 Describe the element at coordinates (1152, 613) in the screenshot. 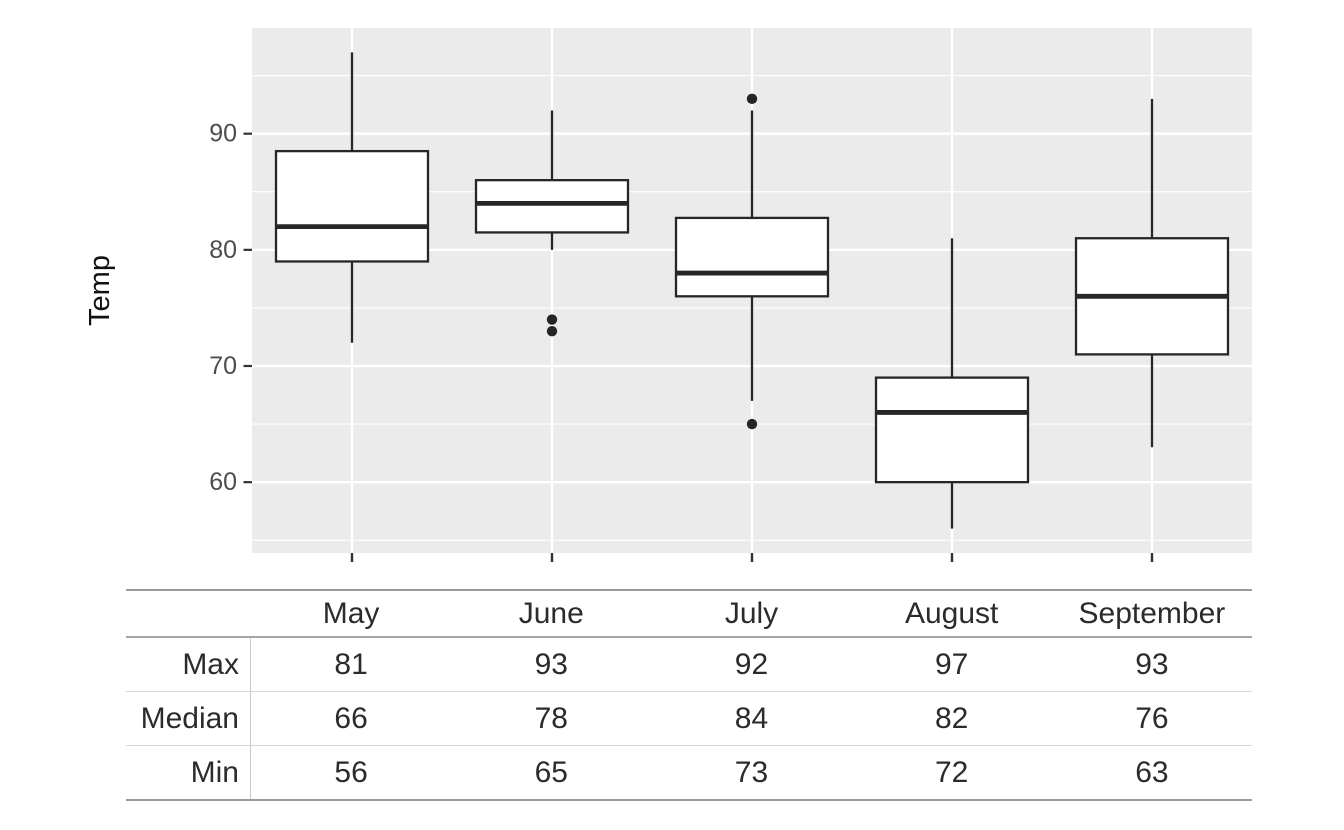

I see `column-header-september: September` at that location.